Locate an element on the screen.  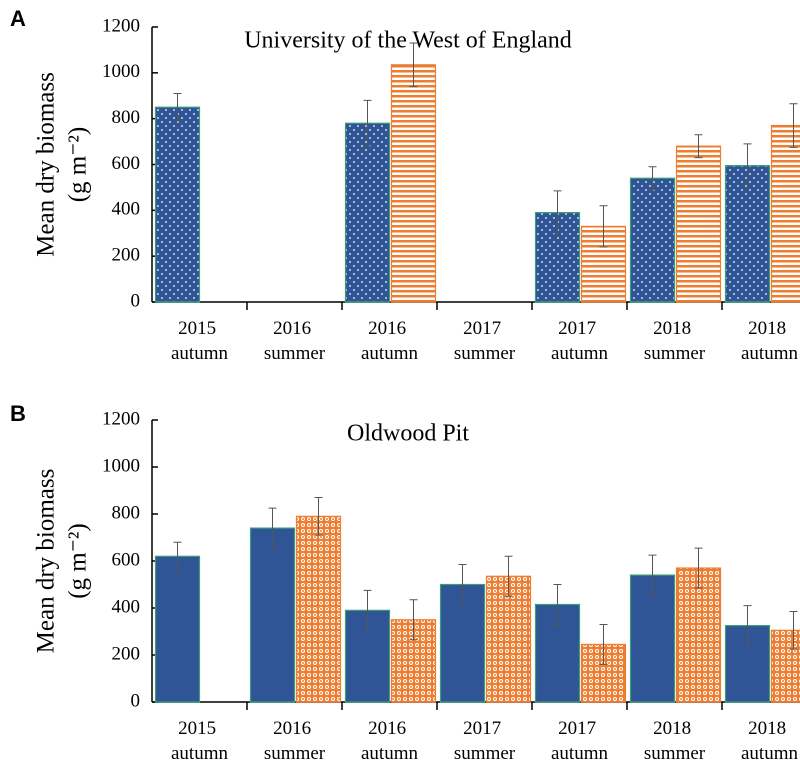
panel-label: A is located at coordinates (18, 18).